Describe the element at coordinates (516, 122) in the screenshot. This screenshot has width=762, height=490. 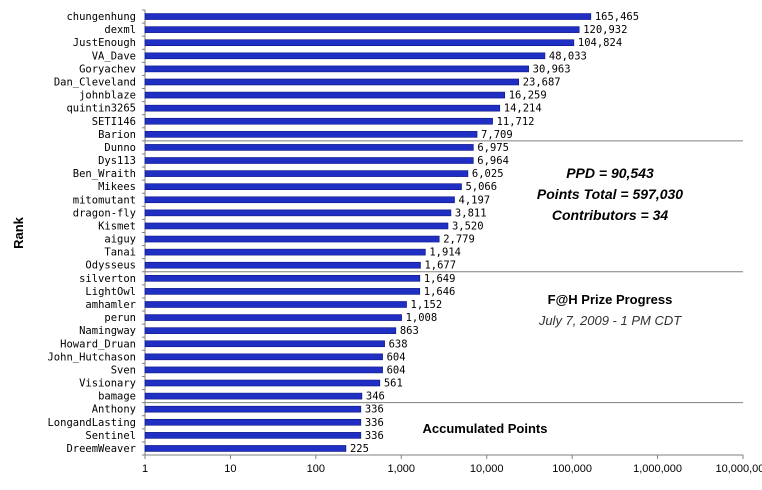
I see `value-label: 11,712` at that location.